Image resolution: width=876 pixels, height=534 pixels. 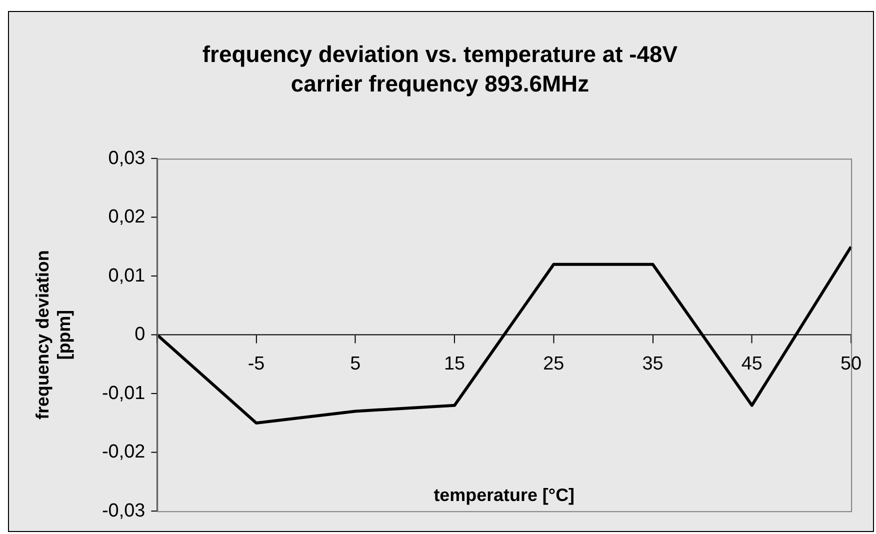 I want to click on x-tick-label: 50, so click(x=851, y=363).